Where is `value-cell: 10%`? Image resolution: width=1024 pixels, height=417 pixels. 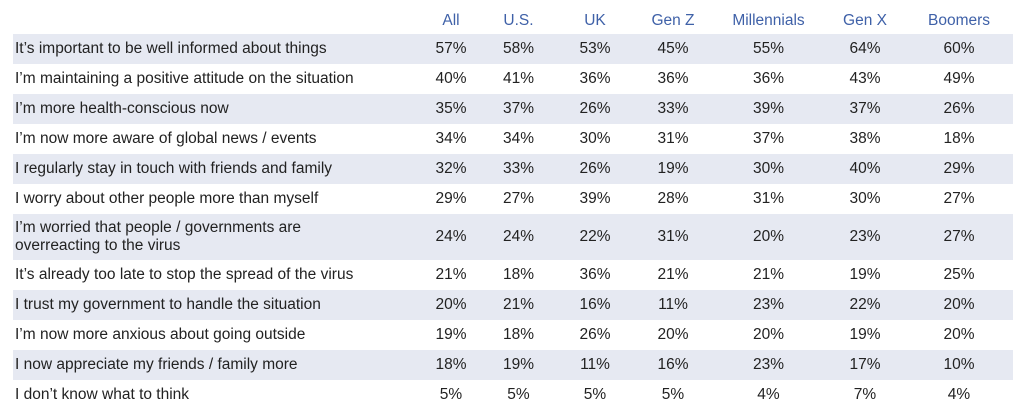
value-cell: 10% is located at coordinates (959, 365).